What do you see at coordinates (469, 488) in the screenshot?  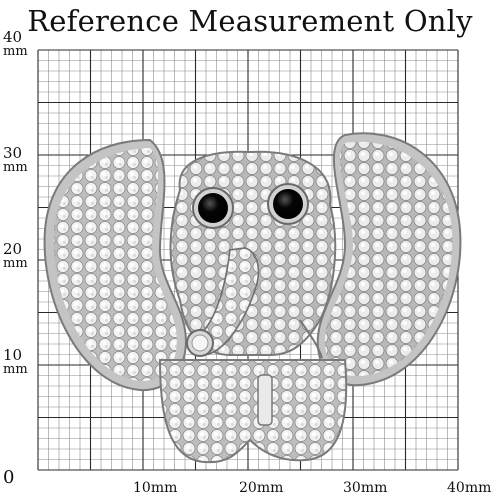 I see `x-label-40mm: 40mm` at bounding box center [469, 488].